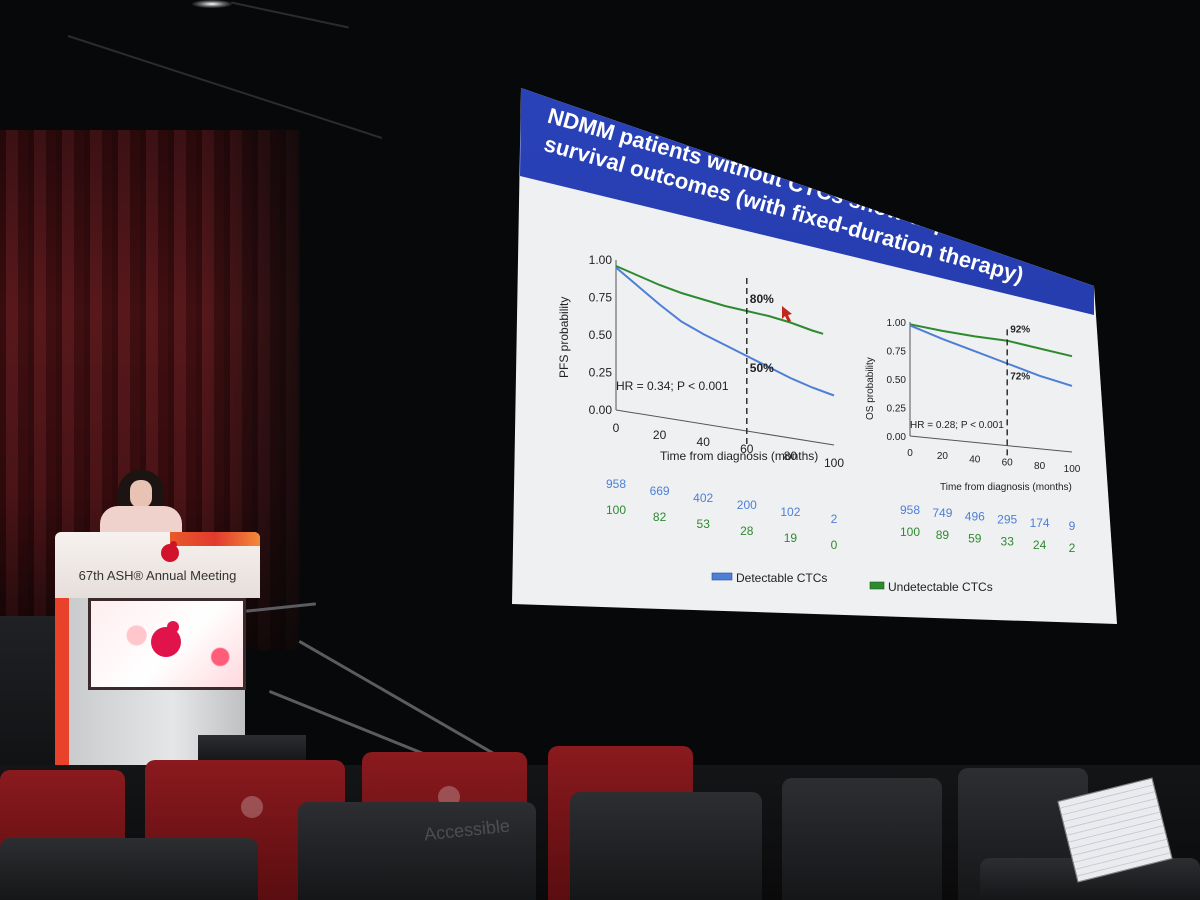 Image resolution: width=1200 pixels, height=900 pixels. I want to click on pfs-undetectable-landmark-label: 80%, so click(762, 299).